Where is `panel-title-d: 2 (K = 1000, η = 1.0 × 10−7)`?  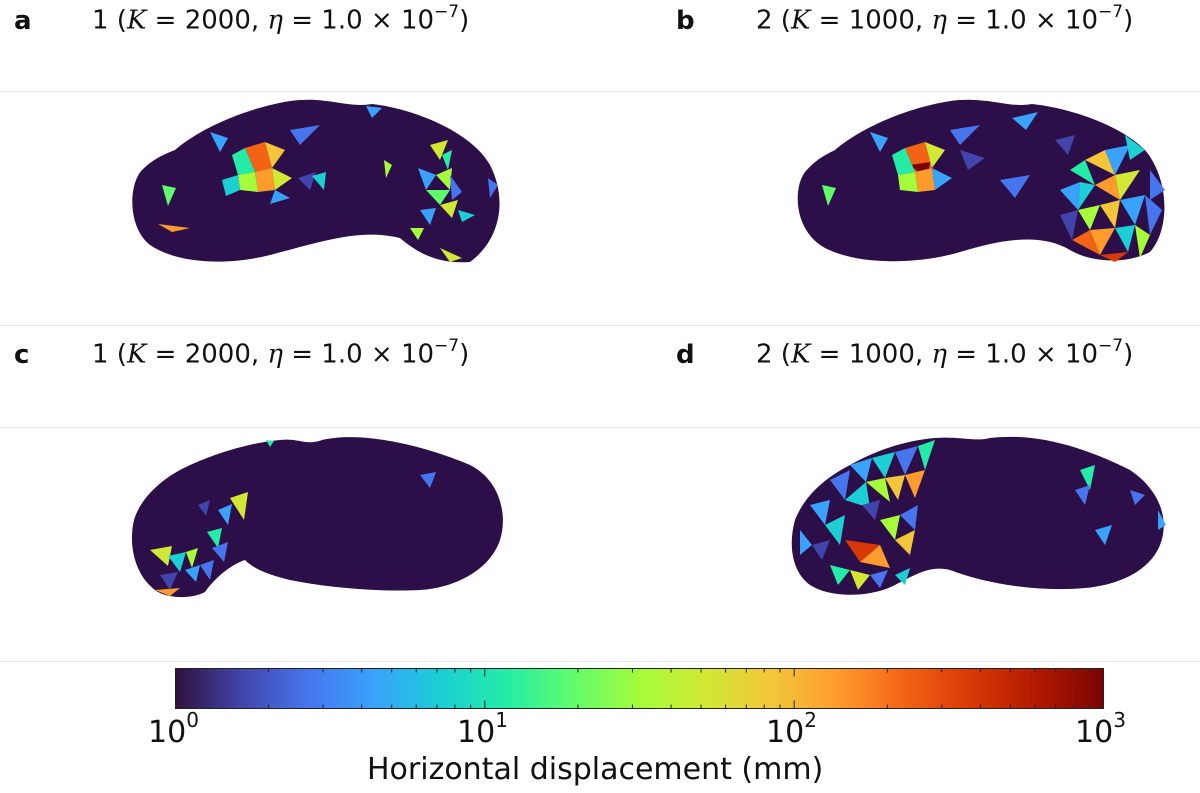 panel-title-d: 2 (K = 1000, η = 1.0 × 10−7) is located at coordinates (945, 353).